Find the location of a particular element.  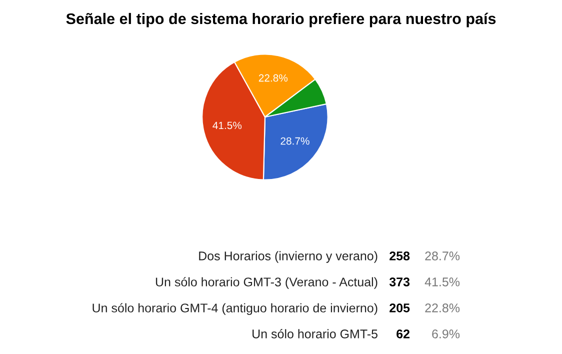

text: 41.5% is located at coordinates (442, 282).